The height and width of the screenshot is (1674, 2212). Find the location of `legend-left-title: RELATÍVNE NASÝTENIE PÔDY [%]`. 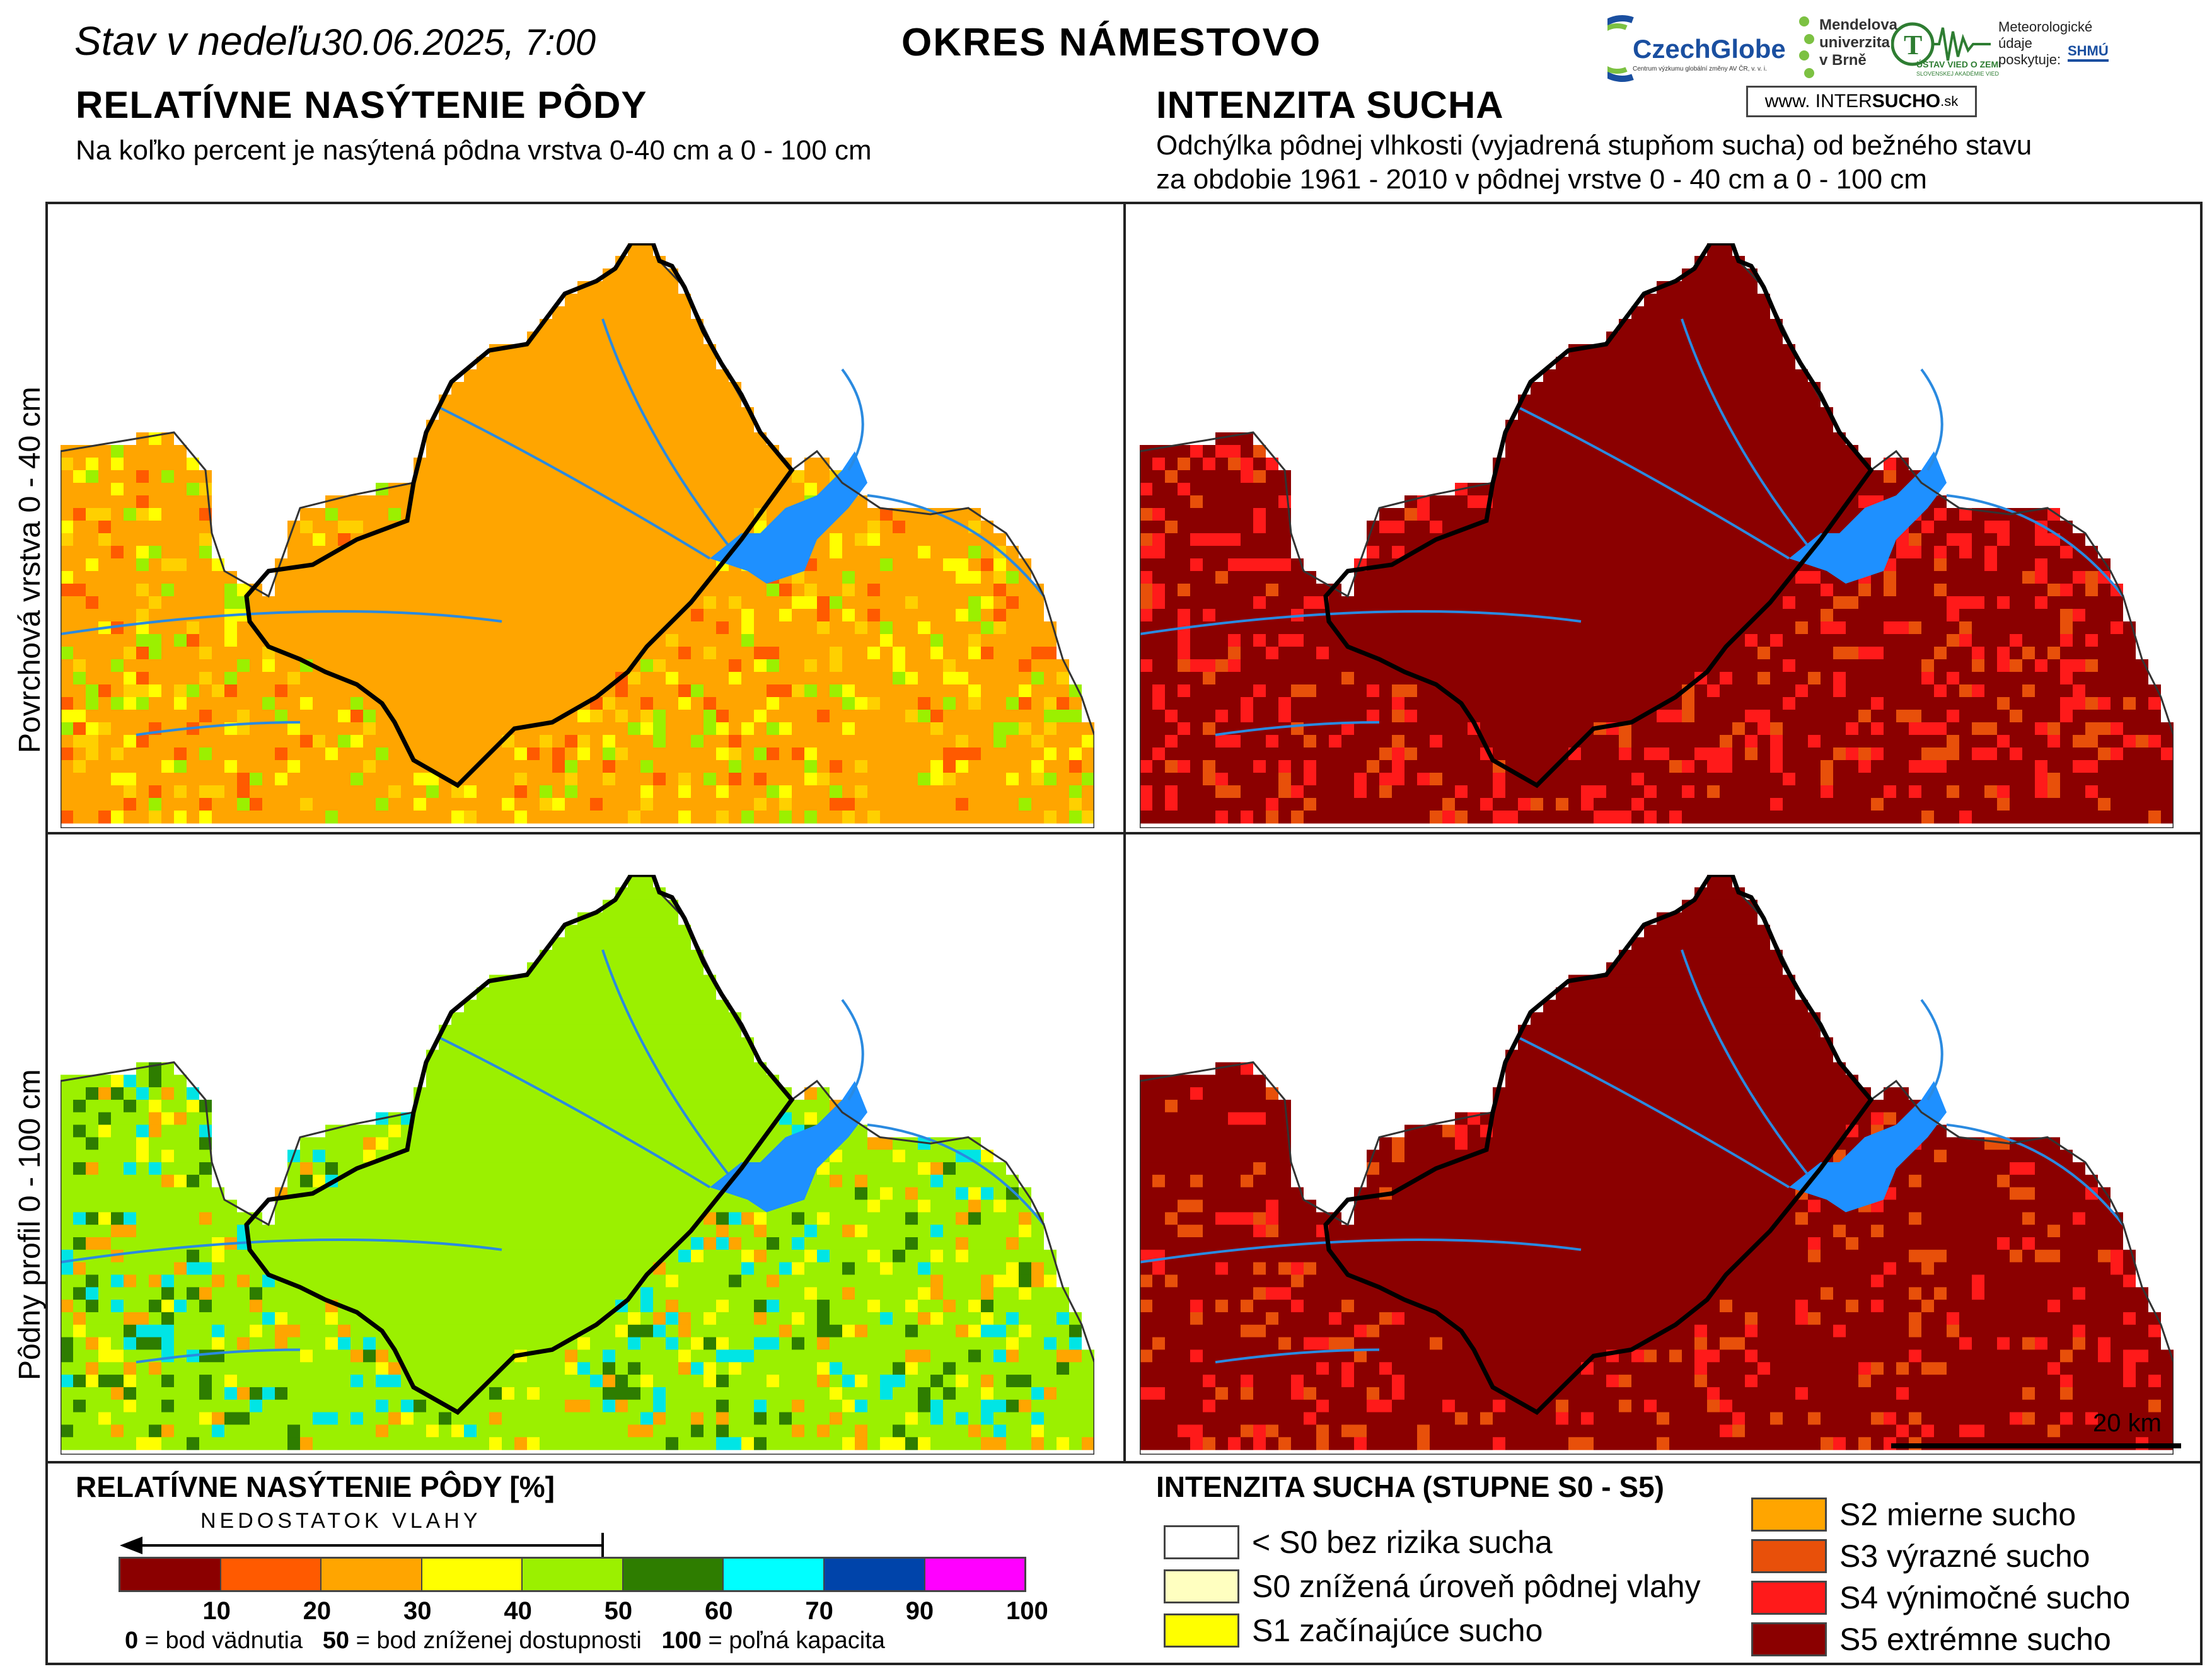

legend-left-title: RELATÍVNE NASÝTENIE PÔDY [%] is located at coordinates (315, 1486).